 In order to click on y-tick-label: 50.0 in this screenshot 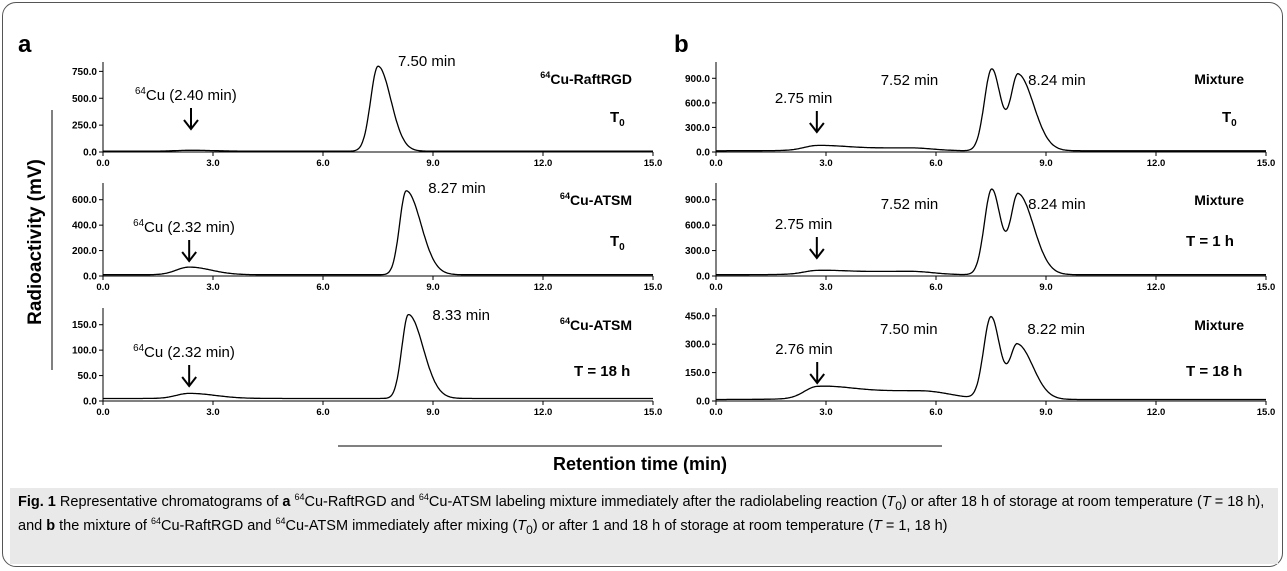, I will do `click(88, 376)`.